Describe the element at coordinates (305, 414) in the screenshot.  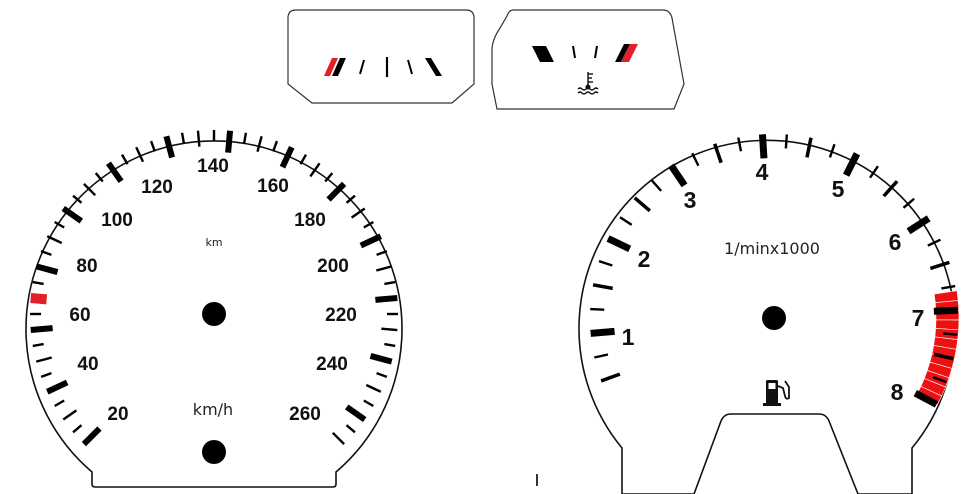
I see `speed-label-260: 260` at that location.